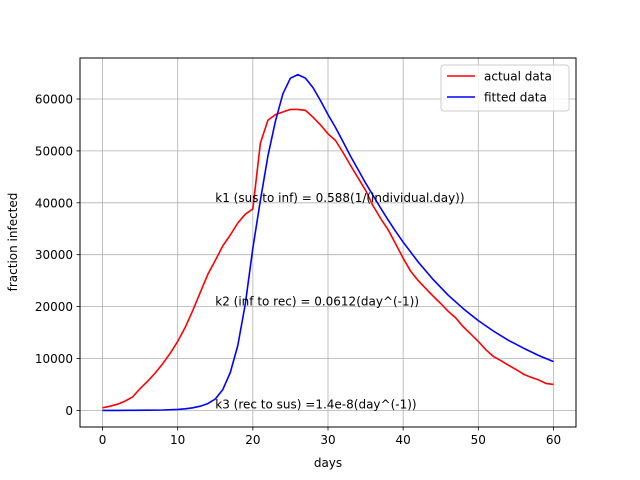 The height and width of the screenshot is (480, 640). Describe the element at coordinates (13, 242) in the screenshot. I see `y-axis-label: fraction infected` at that location.